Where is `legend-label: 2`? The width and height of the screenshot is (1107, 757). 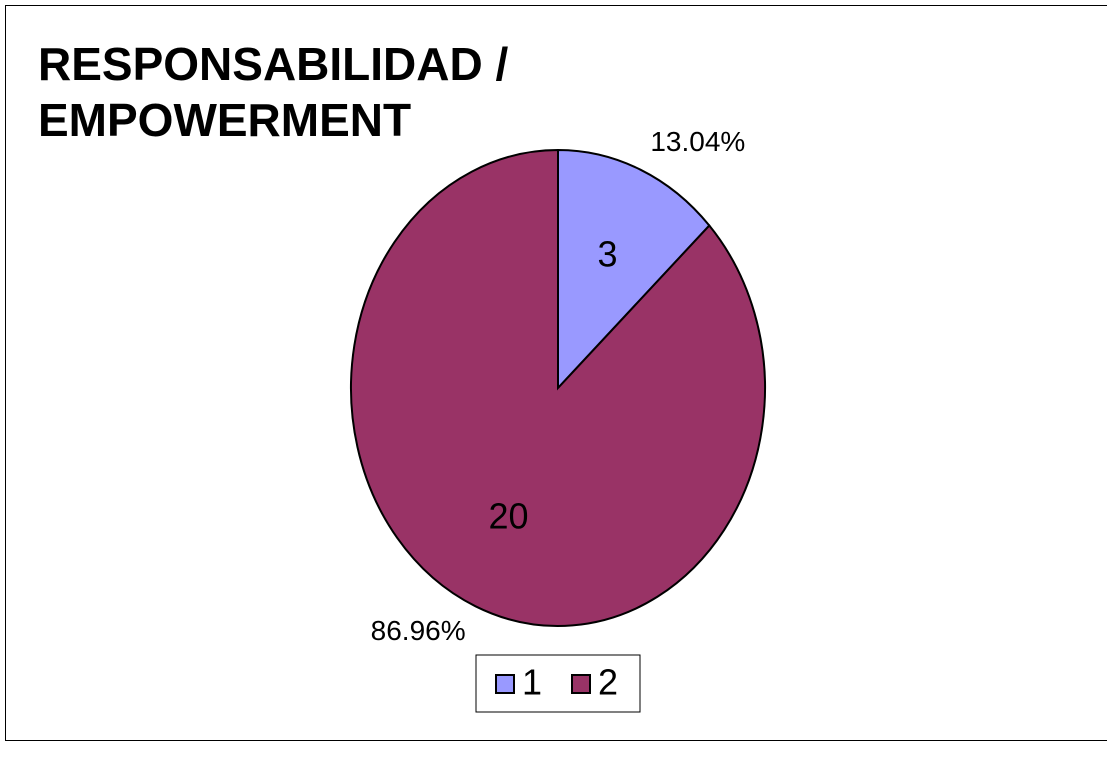
legend-label: 2 is located at coordinates (608, 682).